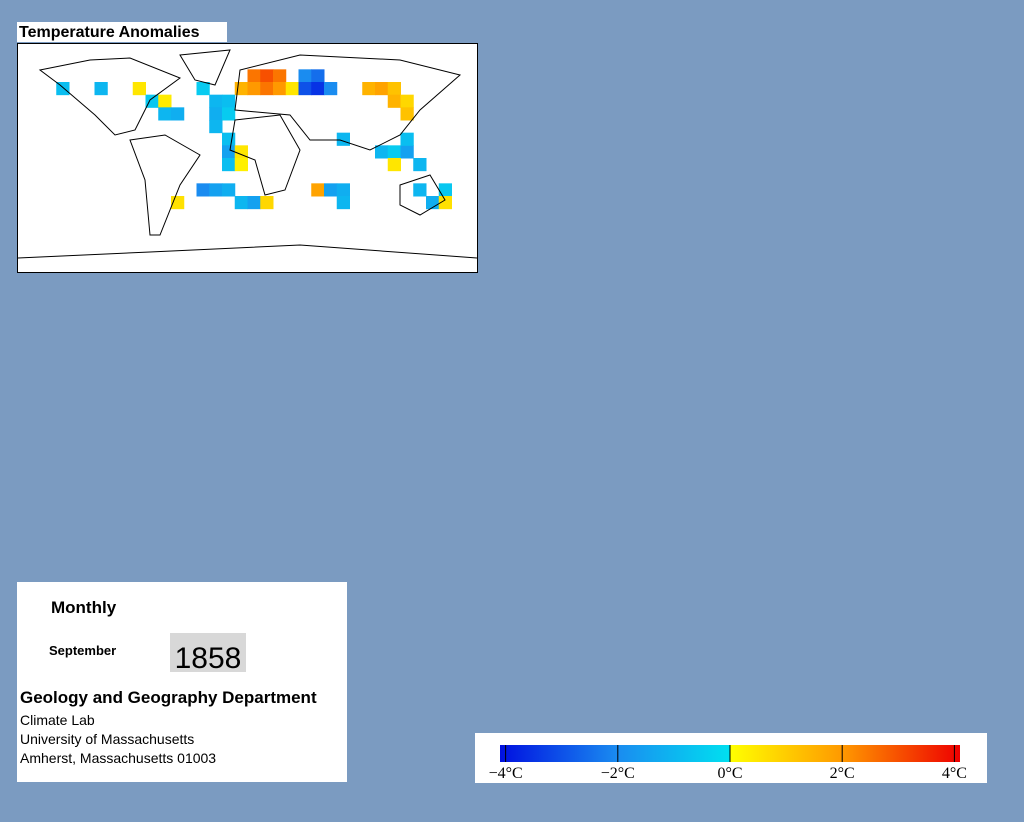 The image size is (1024, 822). Describe the element at coordinates (728, 763) in the screenshot. I see `colorbar-ticks: −4°C −2°C 0°C 2°C 4°C` at that location.